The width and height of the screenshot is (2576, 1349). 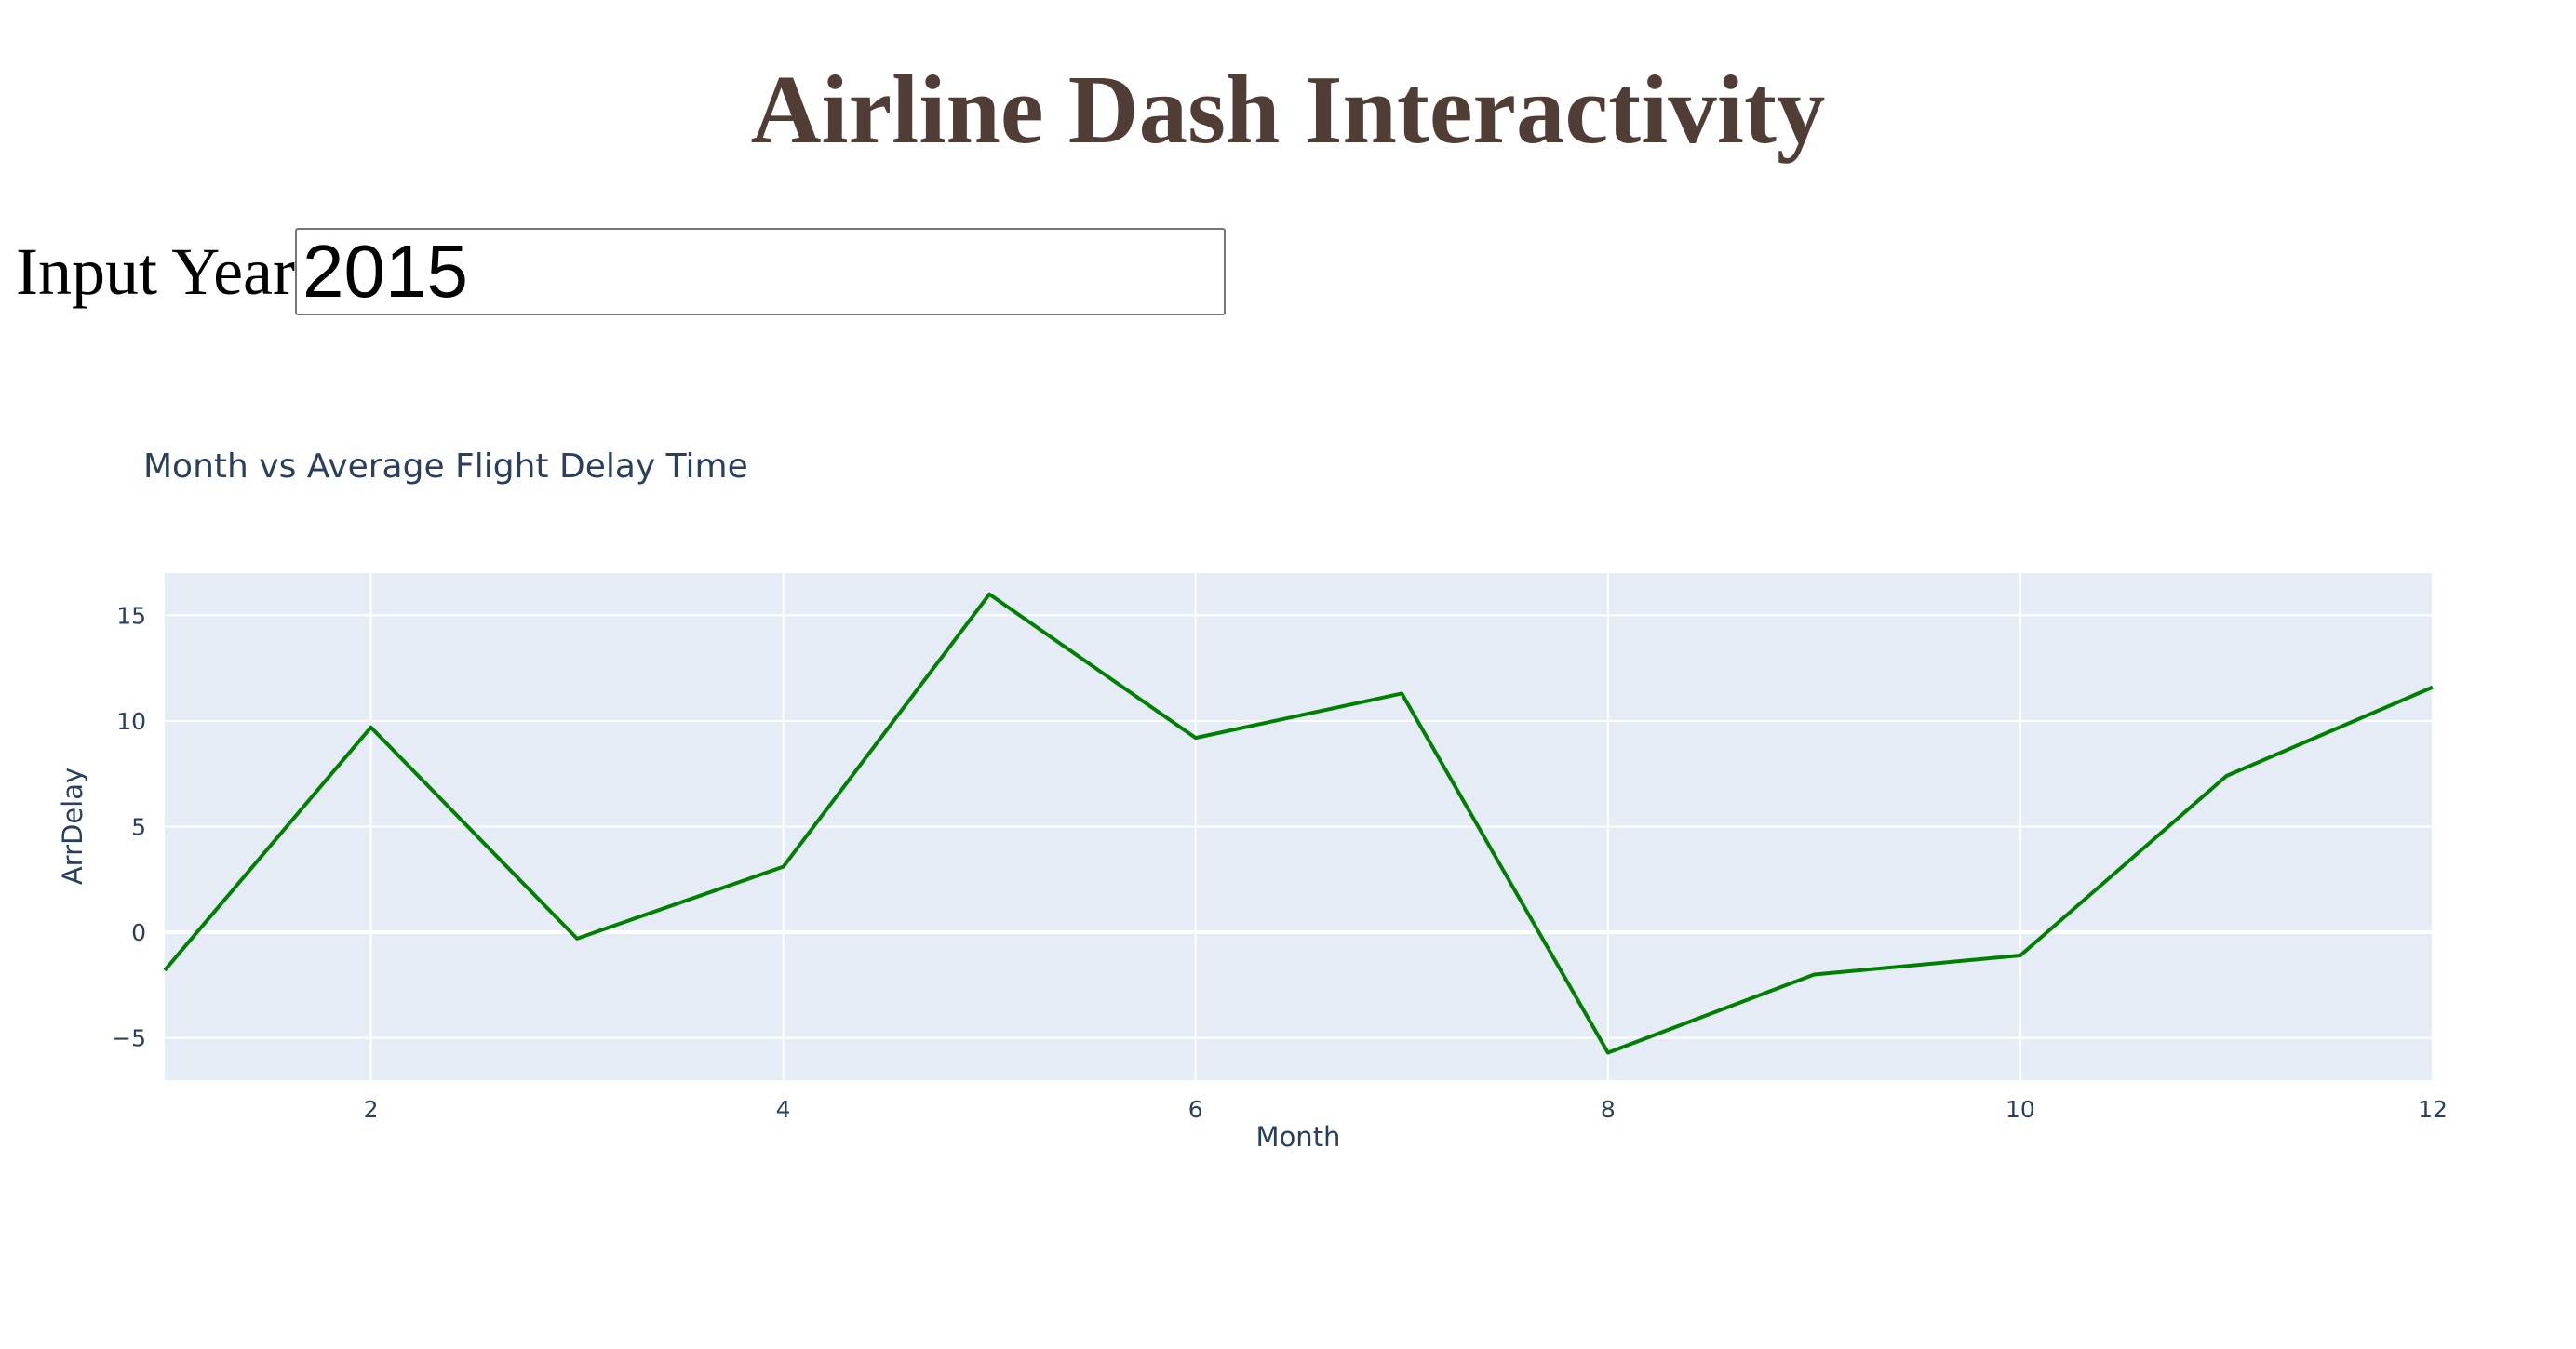 What do you see at coordinates (1406, 1109) in the screenshot?
I see `x-tick-labels: 2 4 6 8 10 12` at bounding box center [1406, 1109].